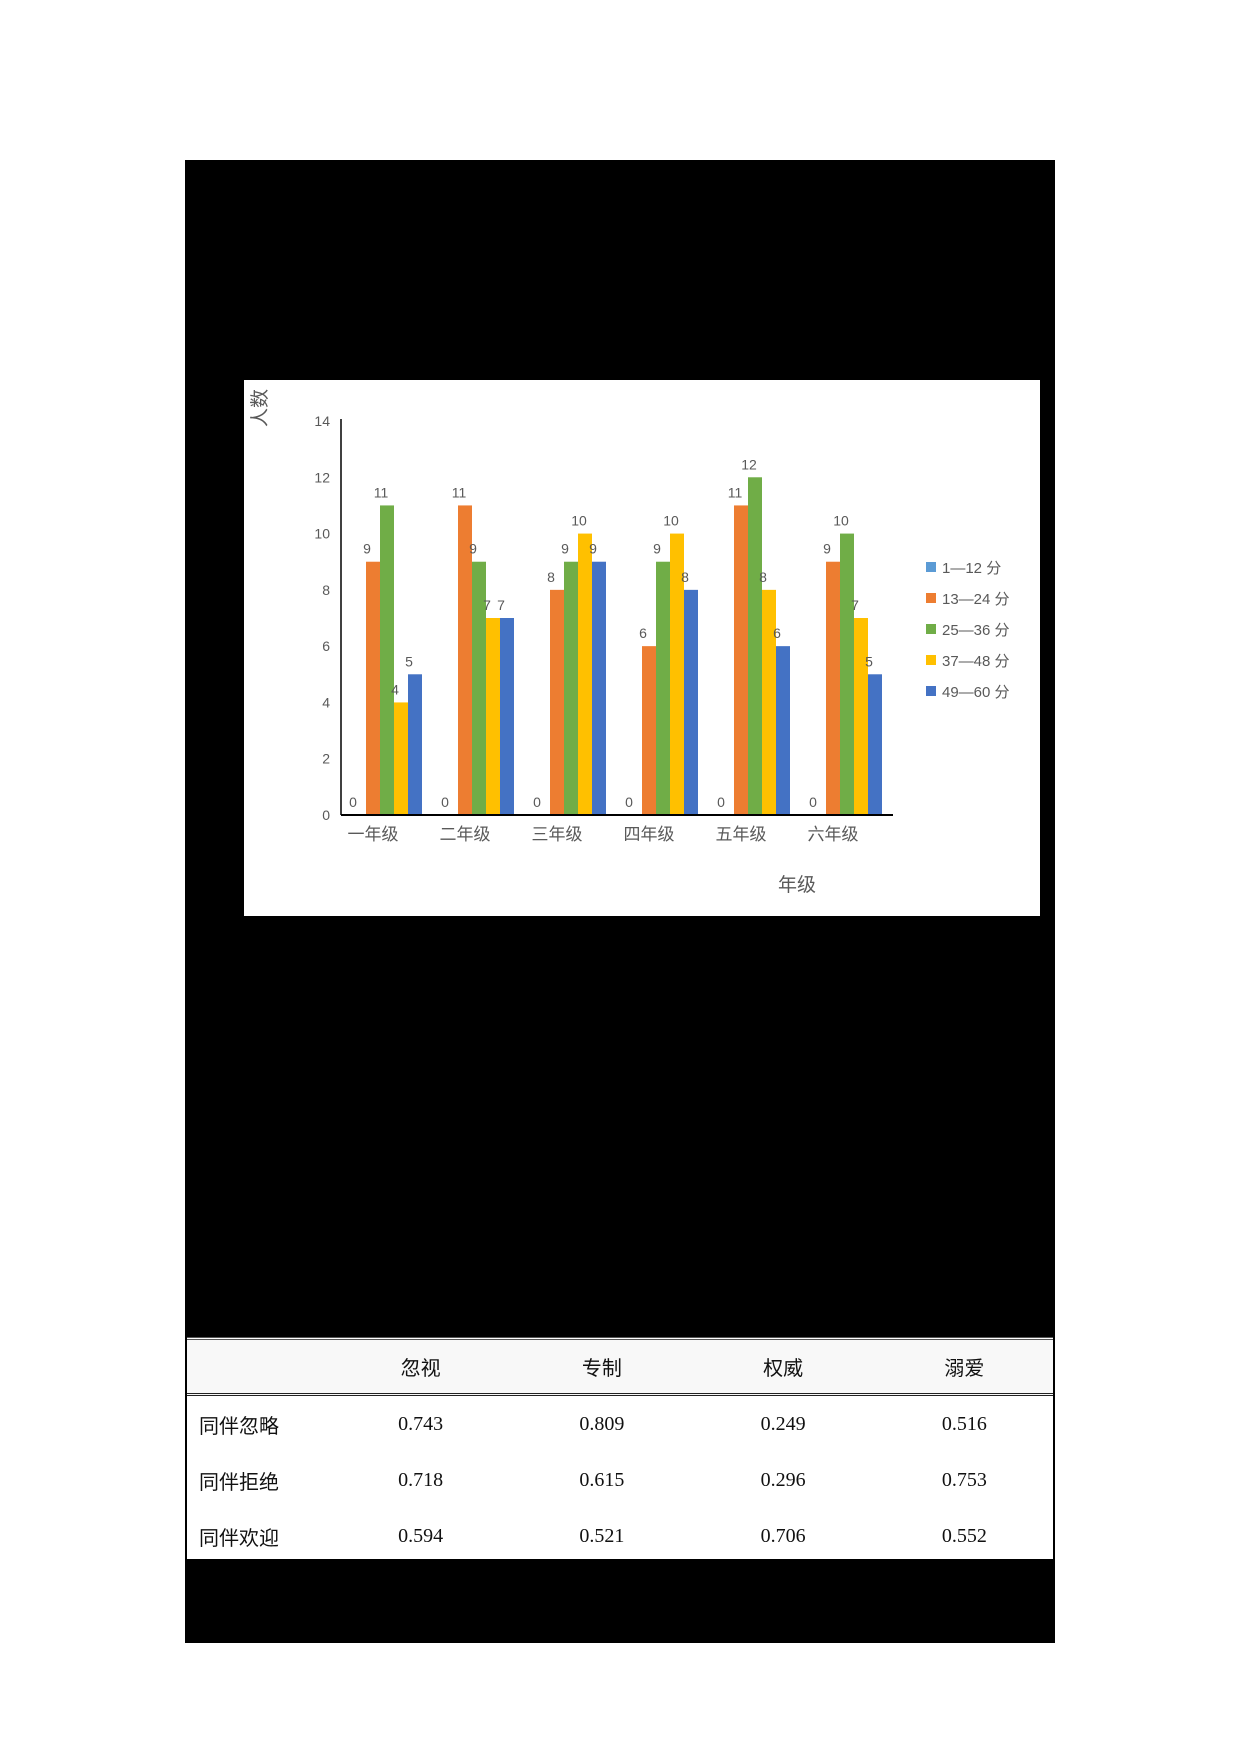  I want to click on table-header-indulgent: 溺爱, so click(964, 1369).